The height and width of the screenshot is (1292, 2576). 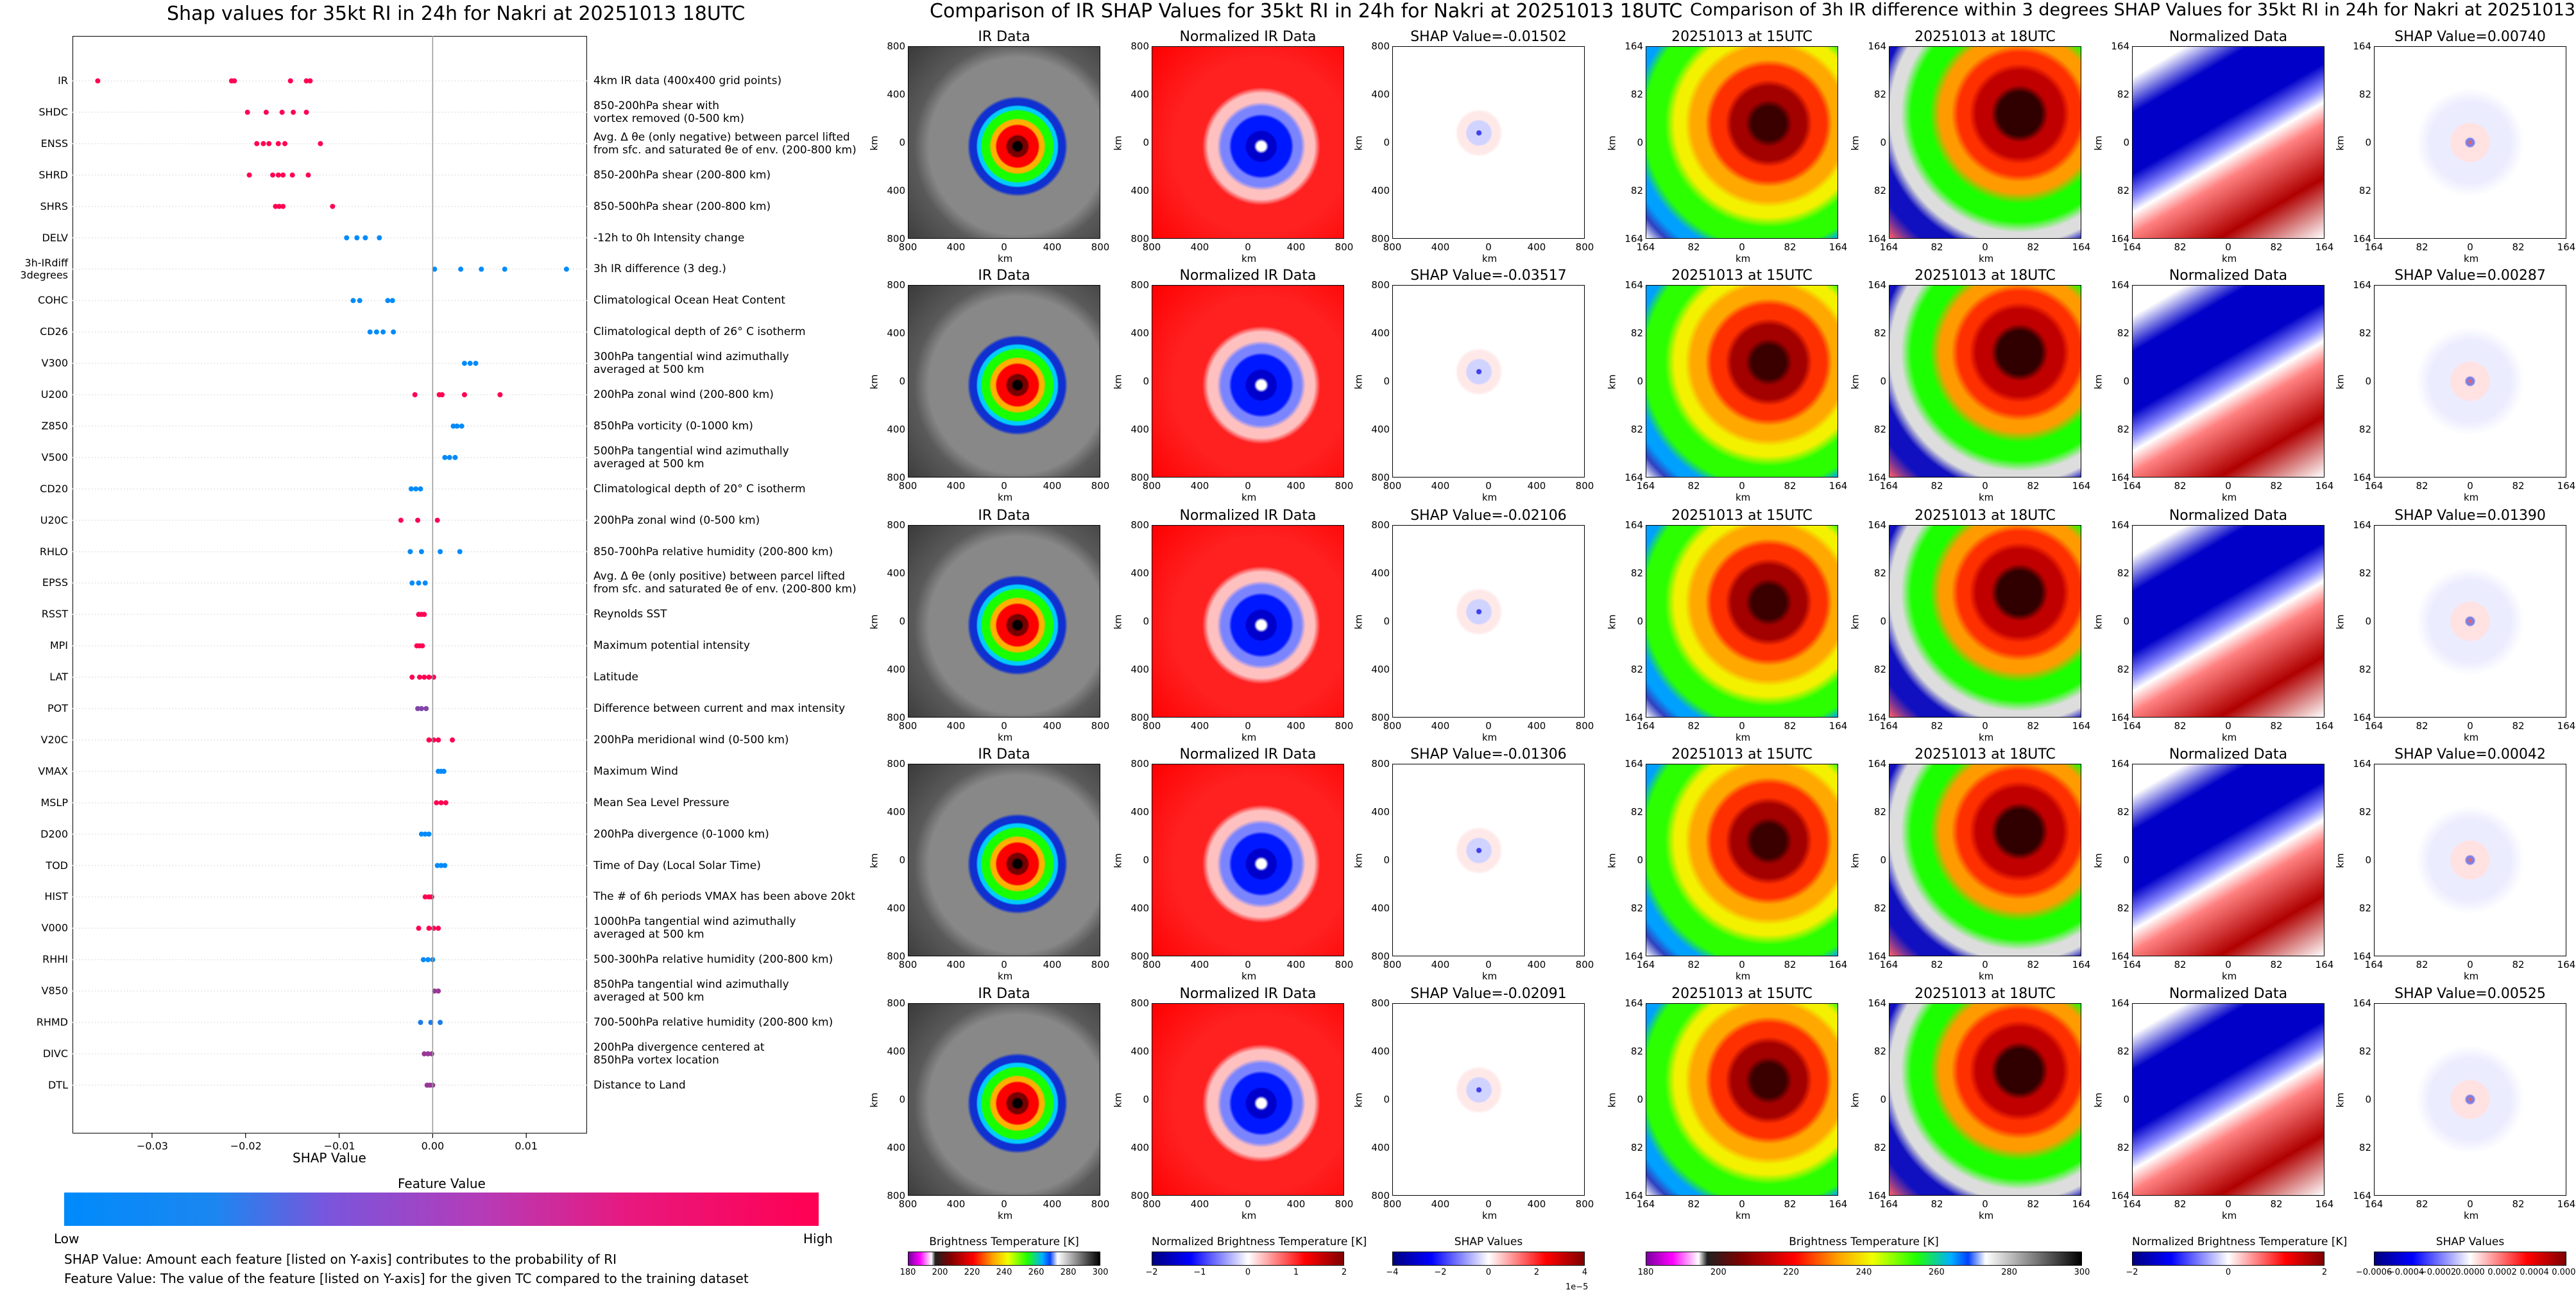 I want to click on panel-title: SHAP Value=0.00740, so click(x=2470, y=37).